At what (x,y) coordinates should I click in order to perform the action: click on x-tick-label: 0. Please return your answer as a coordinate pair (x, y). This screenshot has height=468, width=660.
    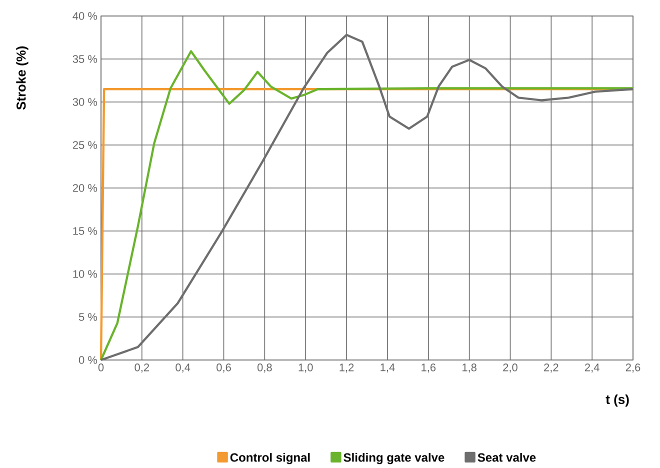
    Looking at the image, I should click on (101, 368).